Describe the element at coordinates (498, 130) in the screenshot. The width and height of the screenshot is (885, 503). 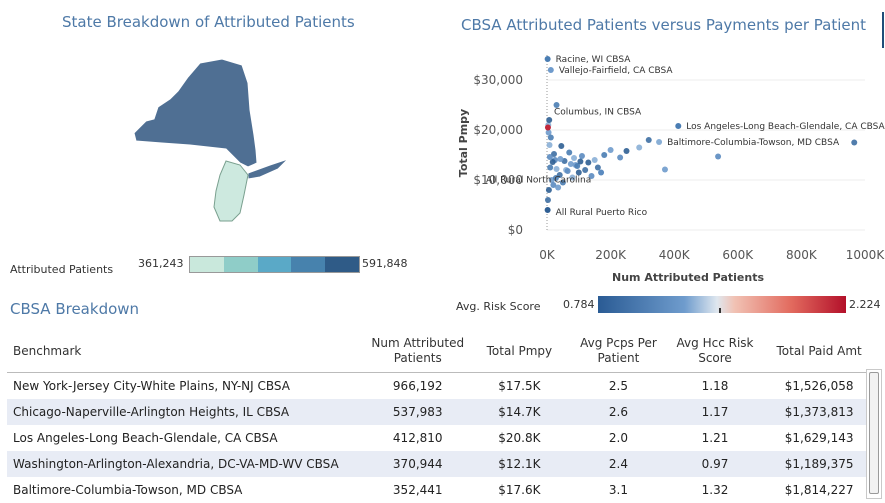
I see `y-tick-label: $20,000` at that location.